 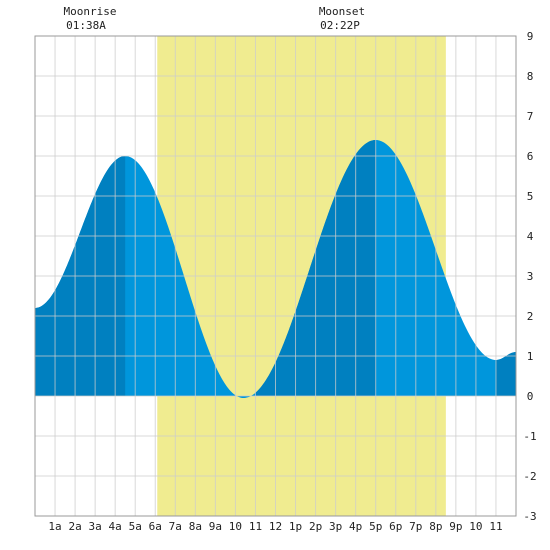 What do you see at coordinates (530, 236) in the screenshot?
I see `y-tick-label: 4` at bounding box center [530, 236].